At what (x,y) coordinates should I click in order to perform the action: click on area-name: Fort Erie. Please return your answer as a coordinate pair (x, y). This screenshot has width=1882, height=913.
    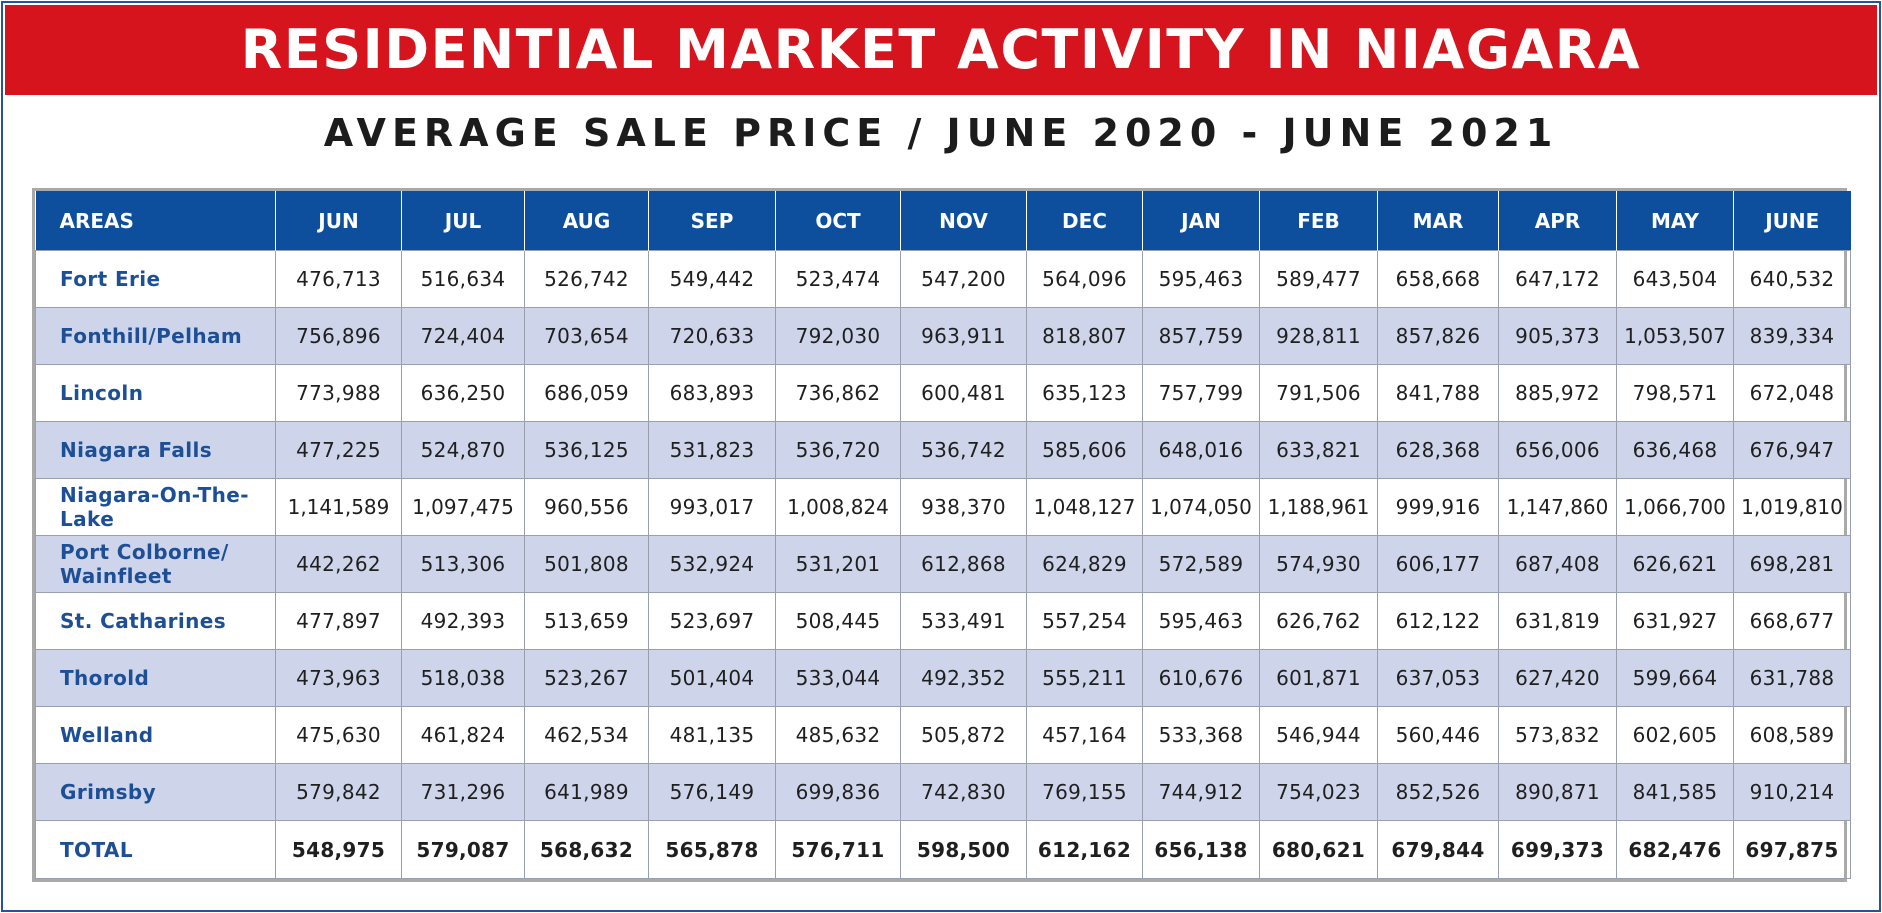
    Looking at the image, I should click on (155, 279).